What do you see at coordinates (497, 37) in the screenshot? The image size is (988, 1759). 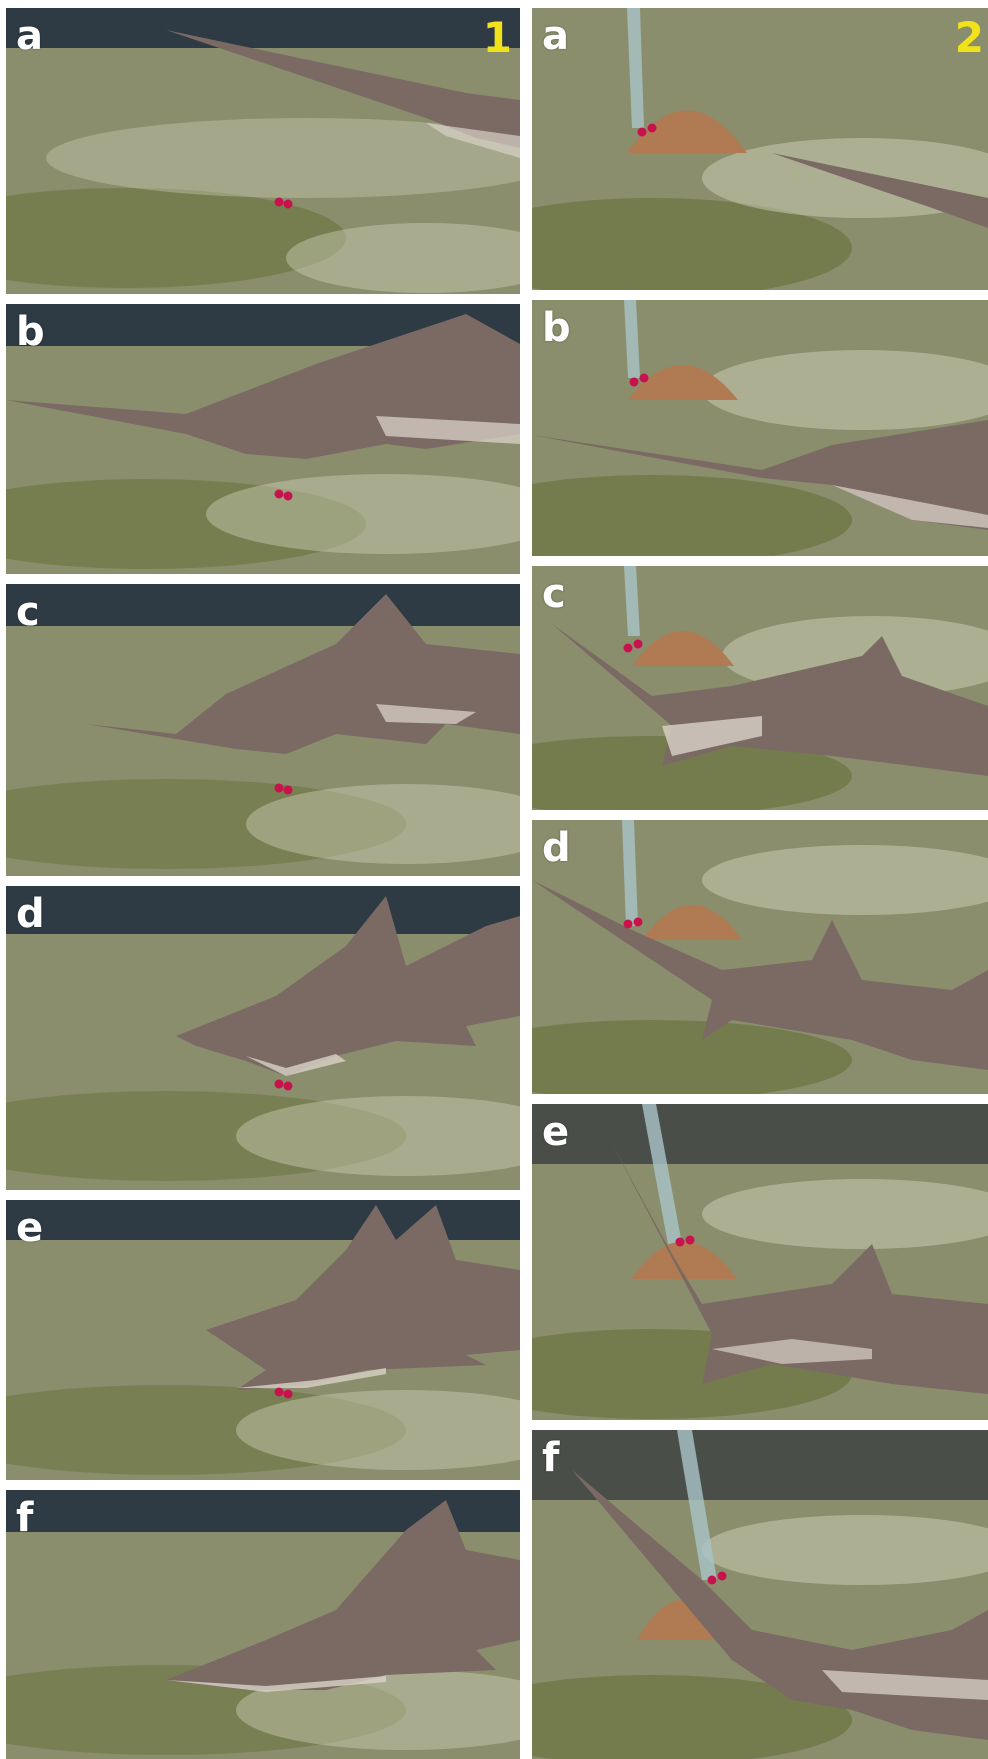 I see `column-number: 1` at bounding box center [497, 37].